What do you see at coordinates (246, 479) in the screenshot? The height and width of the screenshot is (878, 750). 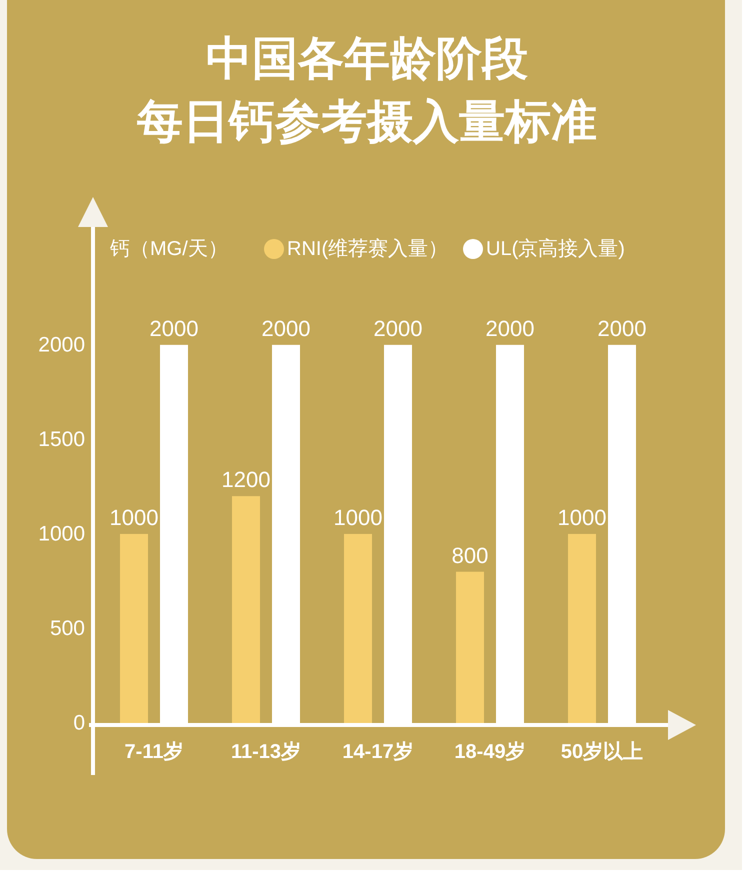 I see `data-label: 1200` at bounding box center [246, 479].